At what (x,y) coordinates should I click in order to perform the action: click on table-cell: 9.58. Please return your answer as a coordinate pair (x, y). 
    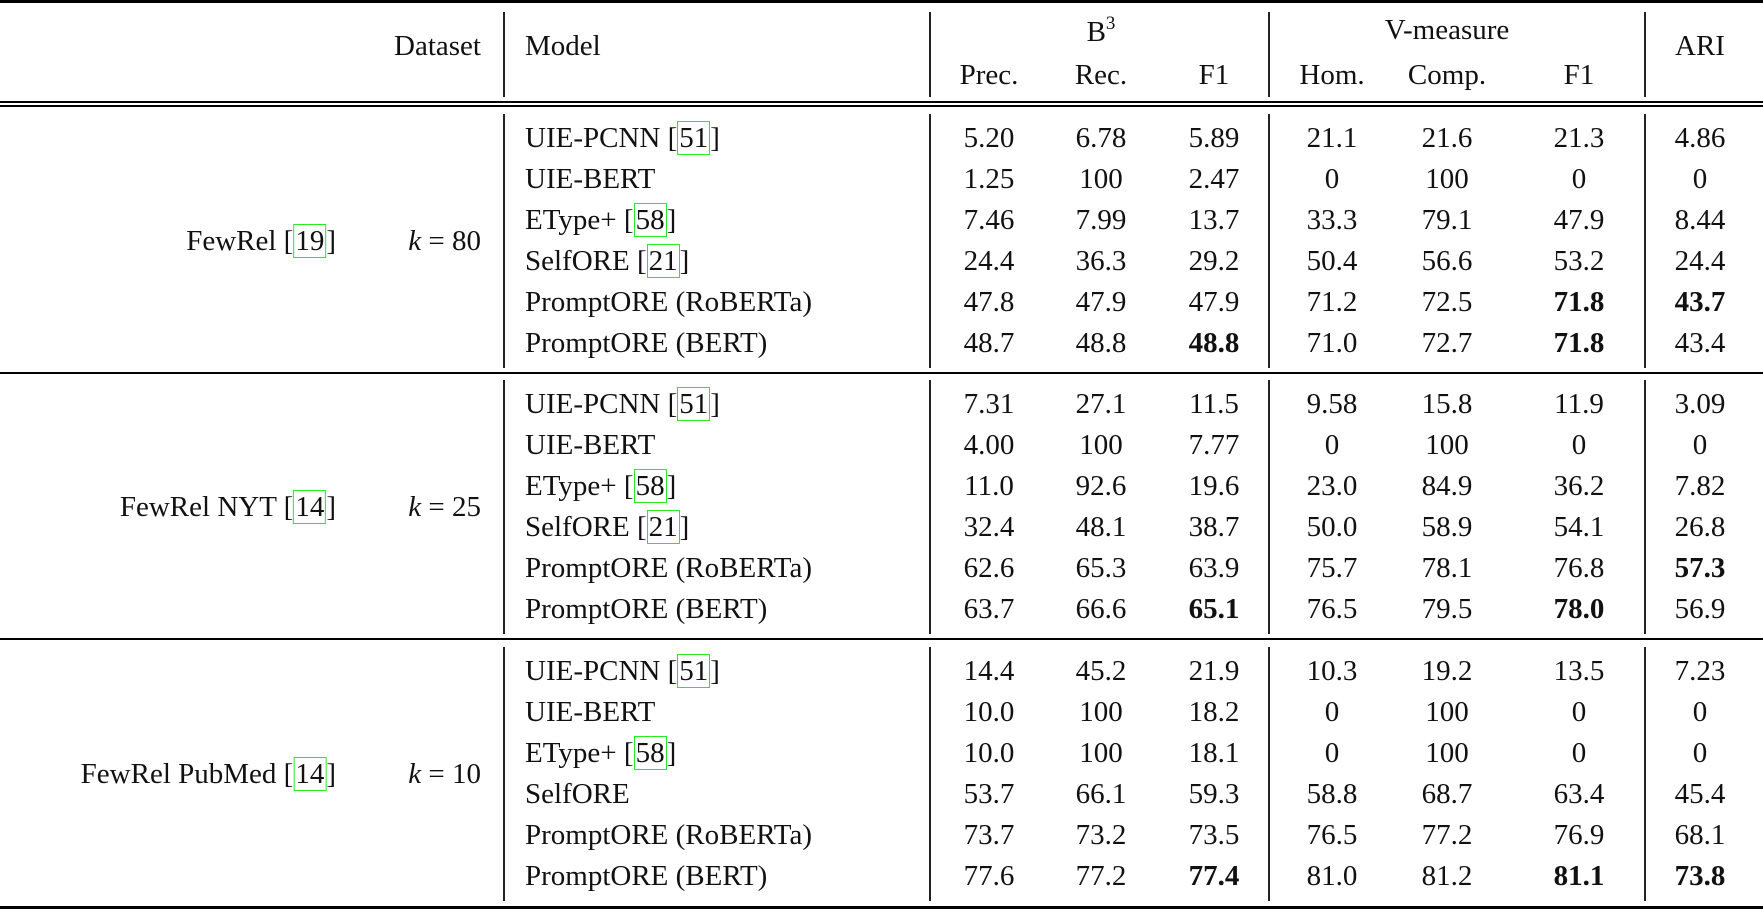
    Looking at the image, I should click on (1332, 404).